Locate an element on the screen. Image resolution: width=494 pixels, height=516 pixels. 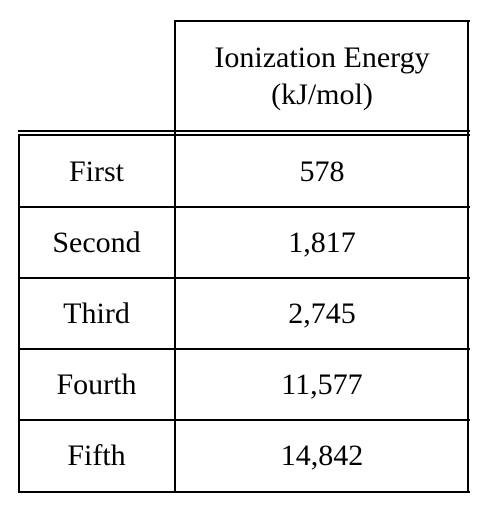
row-value: 14,842 is located at coordinates (322, 455).